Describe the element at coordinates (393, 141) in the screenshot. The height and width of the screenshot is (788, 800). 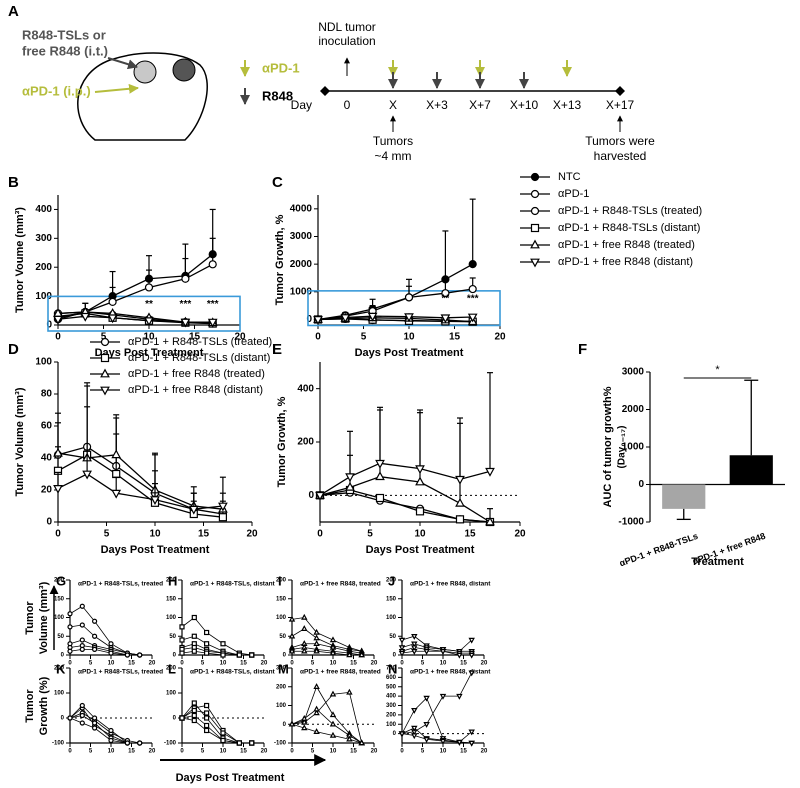
I see `label: Tumors` at that location.